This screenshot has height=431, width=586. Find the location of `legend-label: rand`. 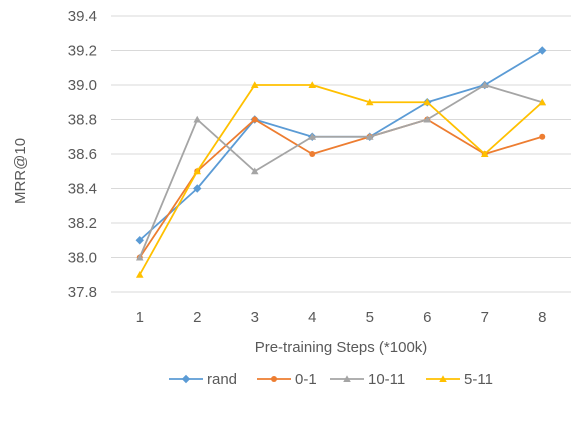

legend-label: rand is located at coordinates (222, 379).